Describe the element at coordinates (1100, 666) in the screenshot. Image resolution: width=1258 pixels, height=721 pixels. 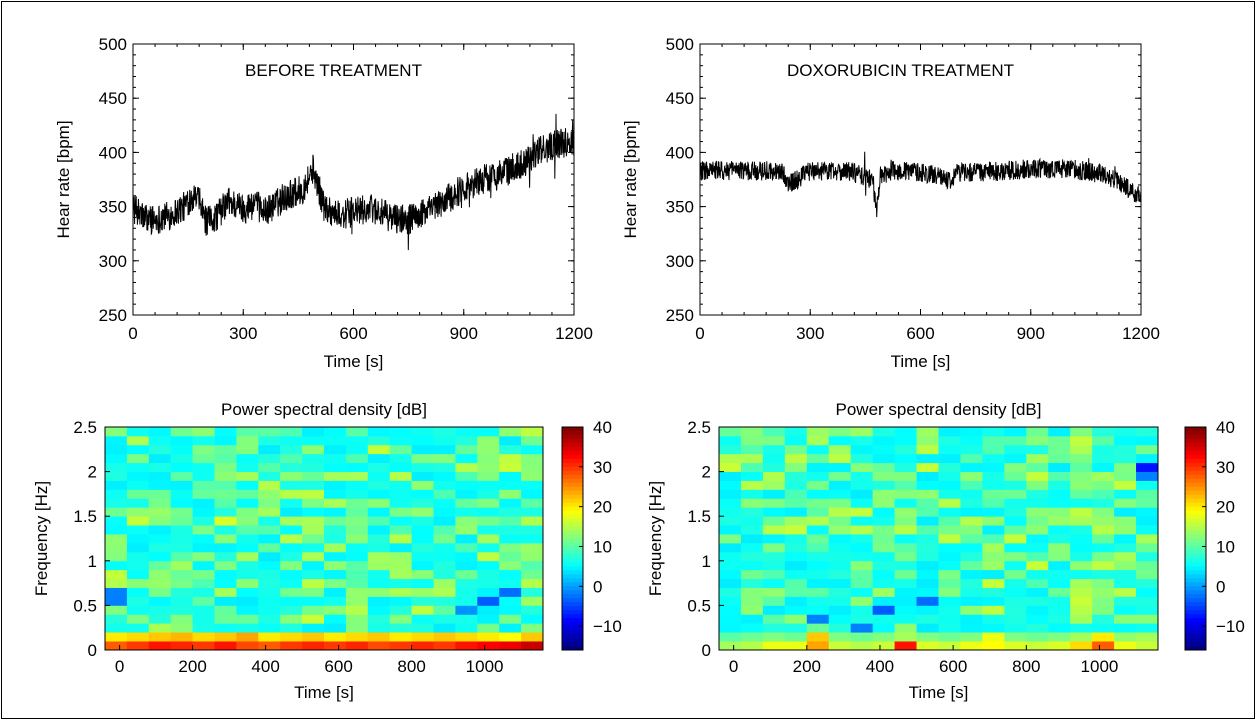
I see `heatmap-2-xtick-label: 1000` at that location.